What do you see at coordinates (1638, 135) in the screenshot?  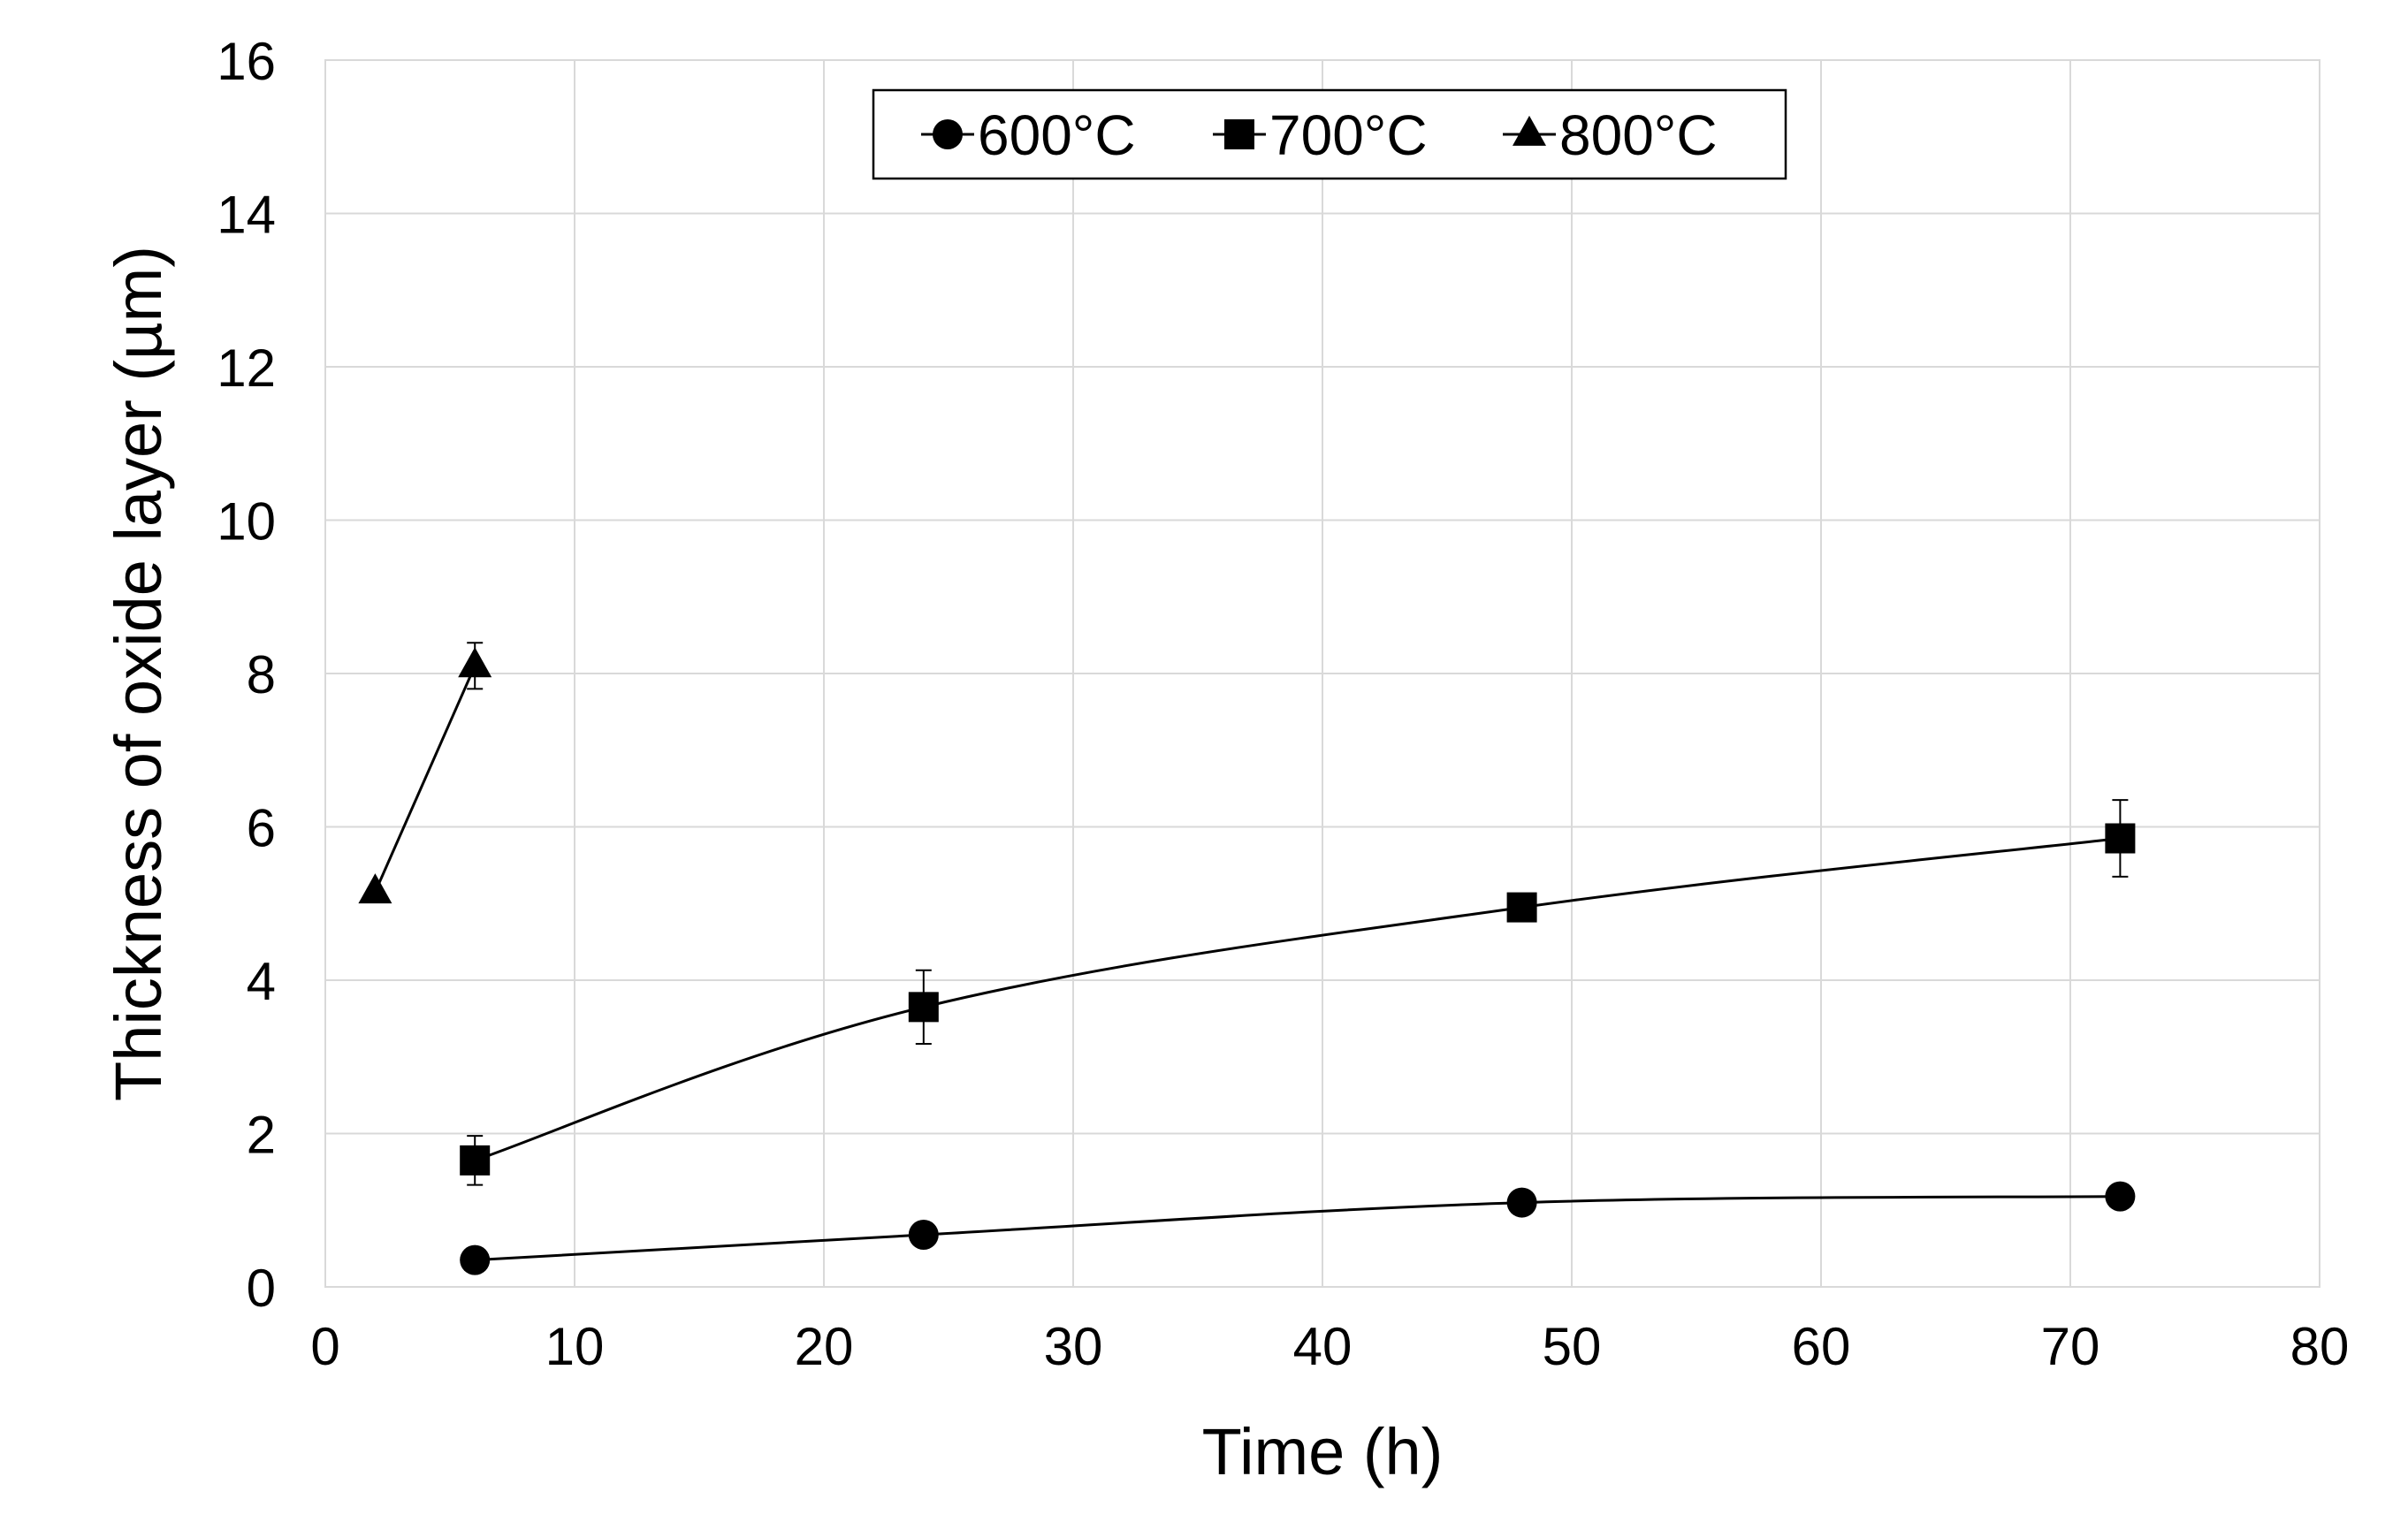 I see `legend-label: 800°C` at bounding box center [1638, 135].